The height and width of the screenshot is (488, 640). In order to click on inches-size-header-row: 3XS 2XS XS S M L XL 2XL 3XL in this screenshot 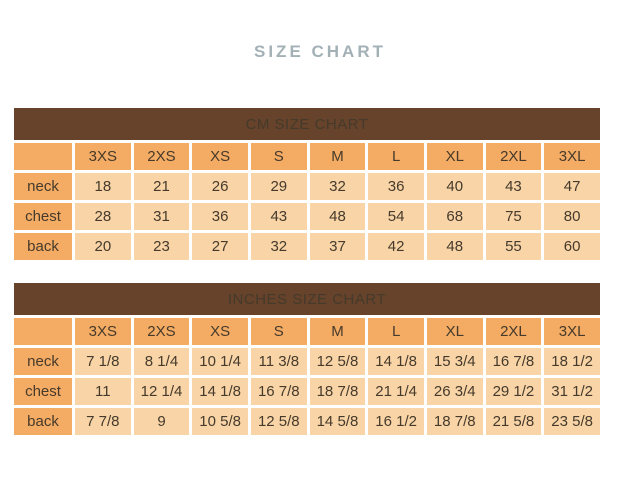, I will do `click(307, 331)`.